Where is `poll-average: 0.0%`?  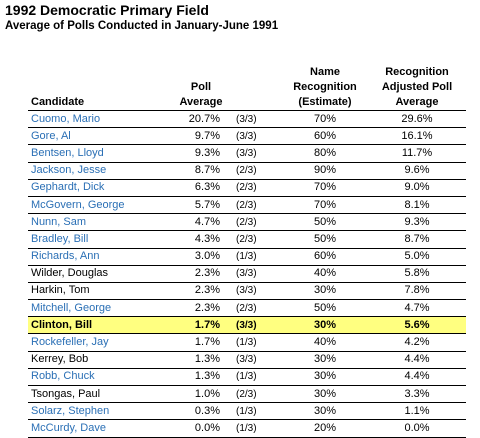
poll-average: 0.0% is located at coordinates (201, 428).